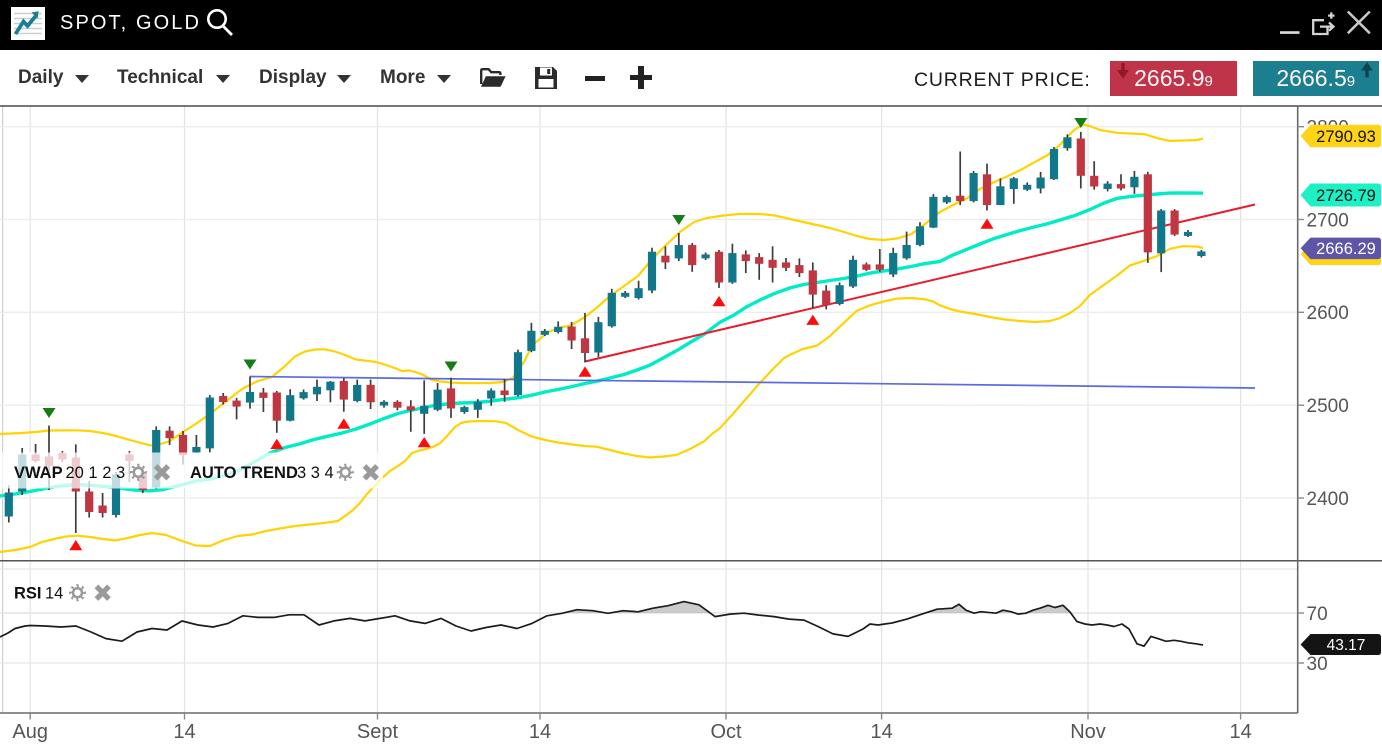  I want to click on svg-text: 3 3 4, so click(315, 473).